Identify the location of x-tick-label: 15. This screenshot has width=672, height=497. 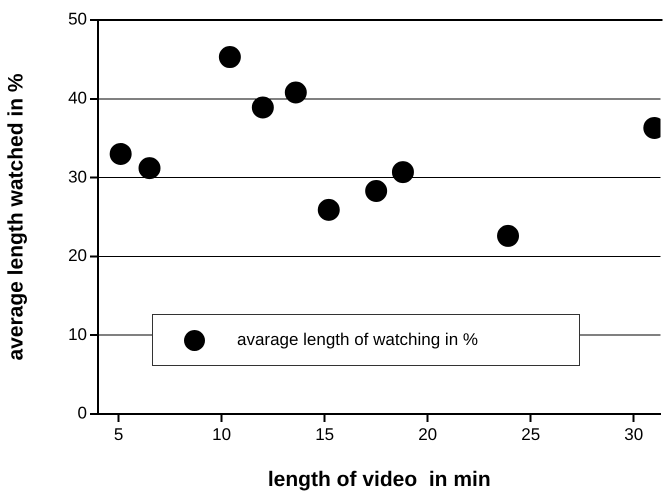
(324, 434).